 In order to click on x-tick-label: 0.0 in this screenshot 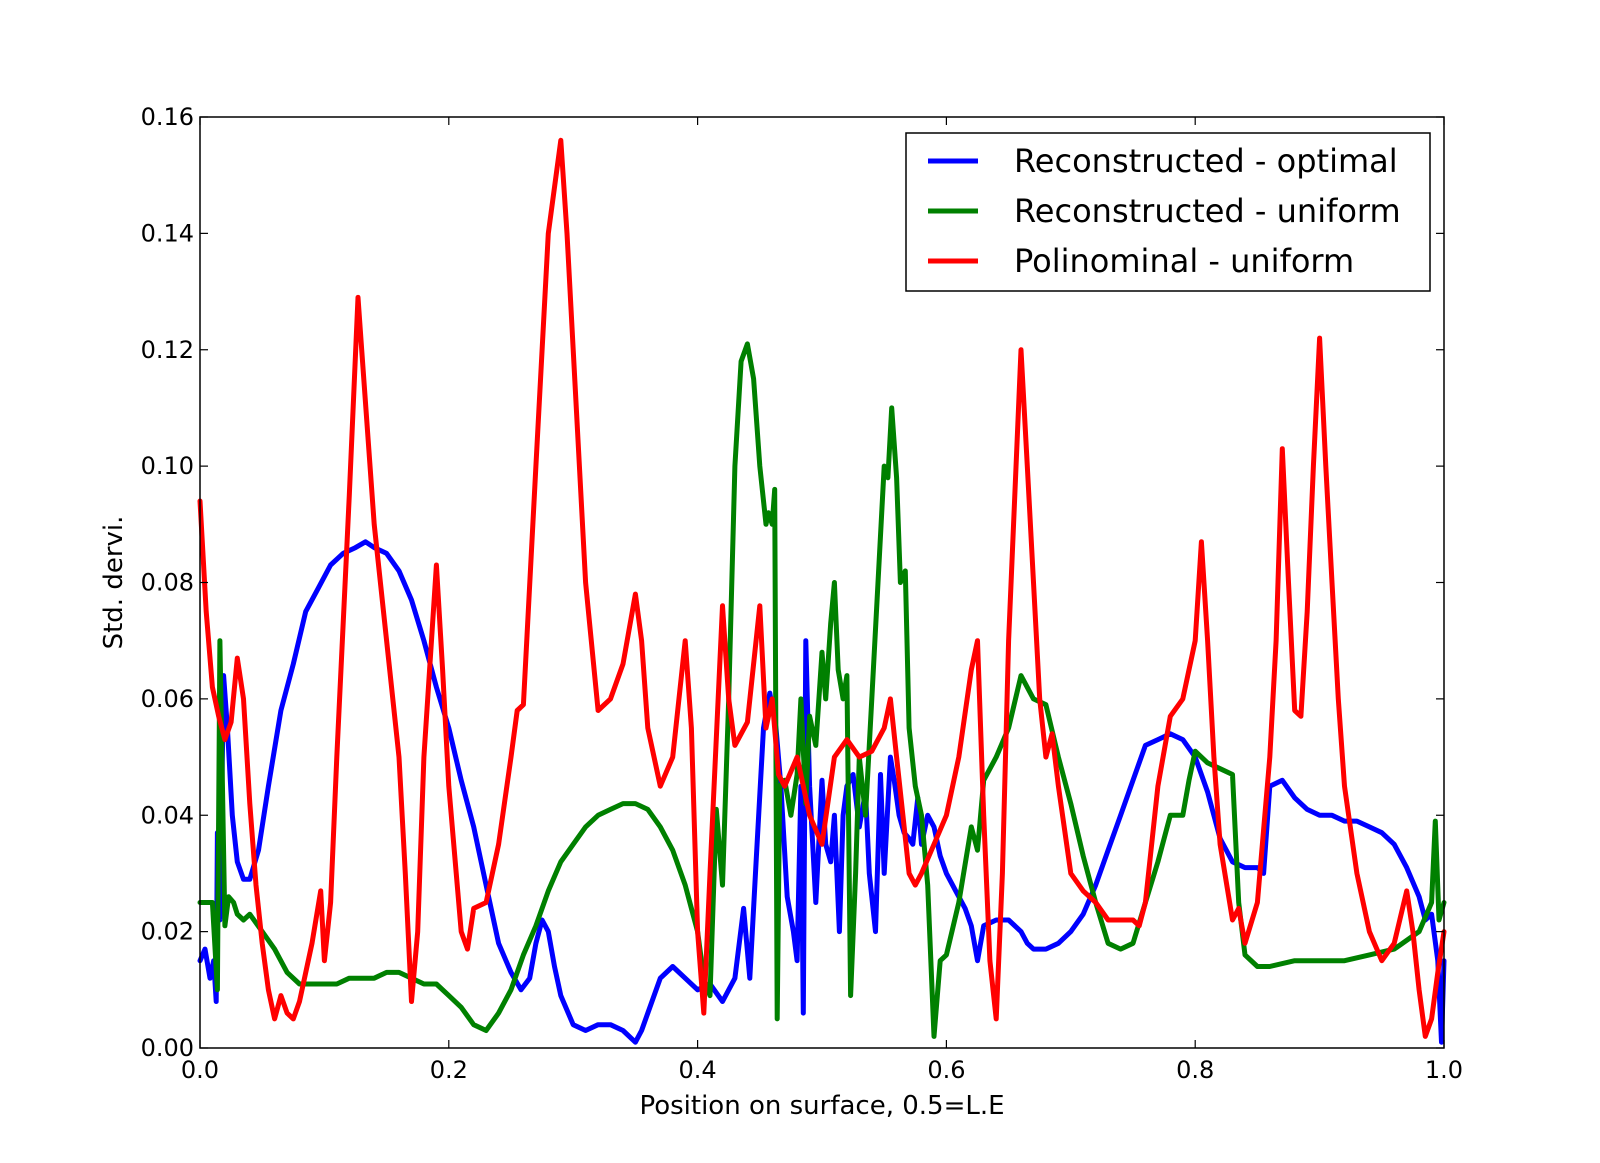, I will do `click(200, 1070)`.